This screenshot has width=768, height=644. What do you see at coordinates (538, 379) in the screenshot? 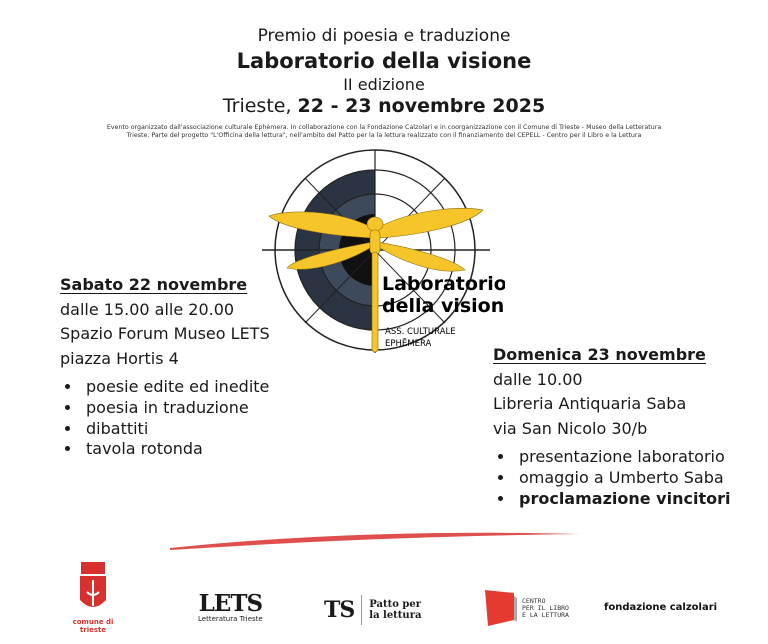
I see `sunday-time: dalle 10.00` at bounding box center [538, 379].